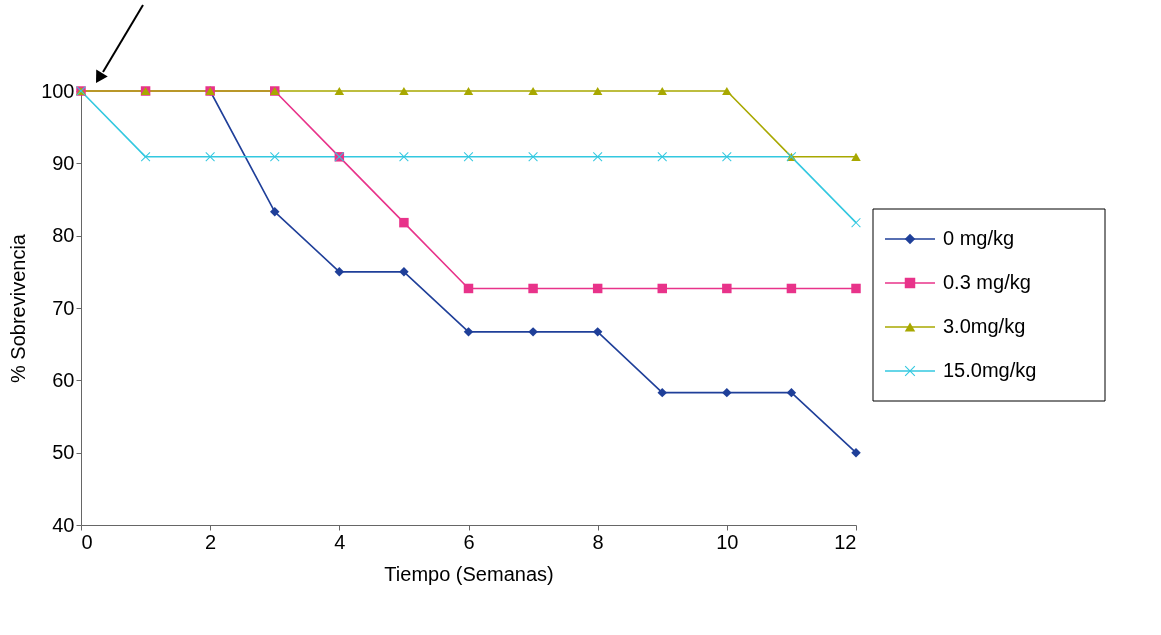 The image size is (1161, 635). What do you see at coordinates (979, 238) in the screenshot?
I see `legend-label: 0 mg/kg` at bounding box center [979, 238].